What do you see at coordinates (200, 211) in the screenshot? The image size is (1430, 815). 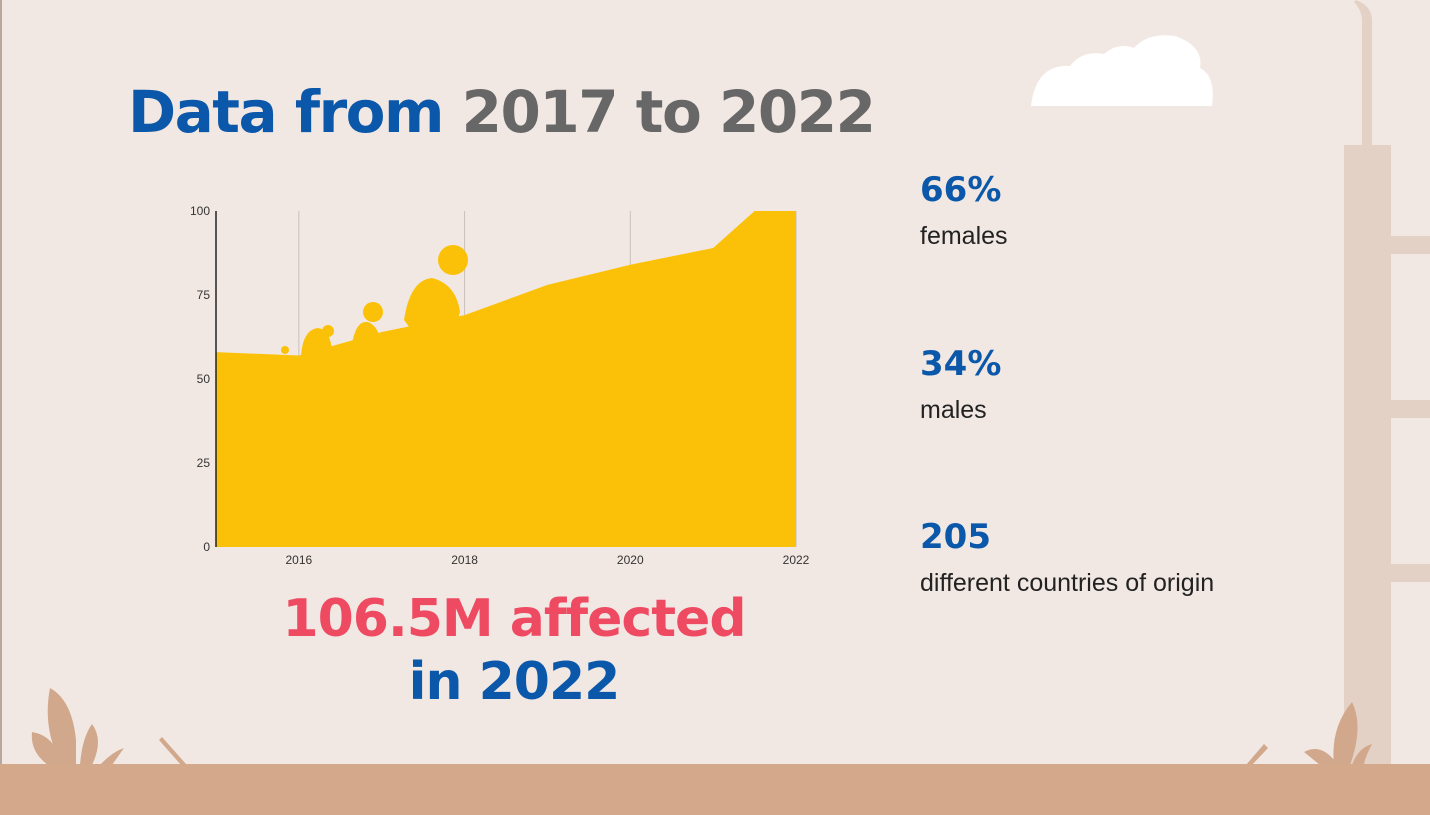 I see `y-tick-label: 100` at bounding box center [200, 211].